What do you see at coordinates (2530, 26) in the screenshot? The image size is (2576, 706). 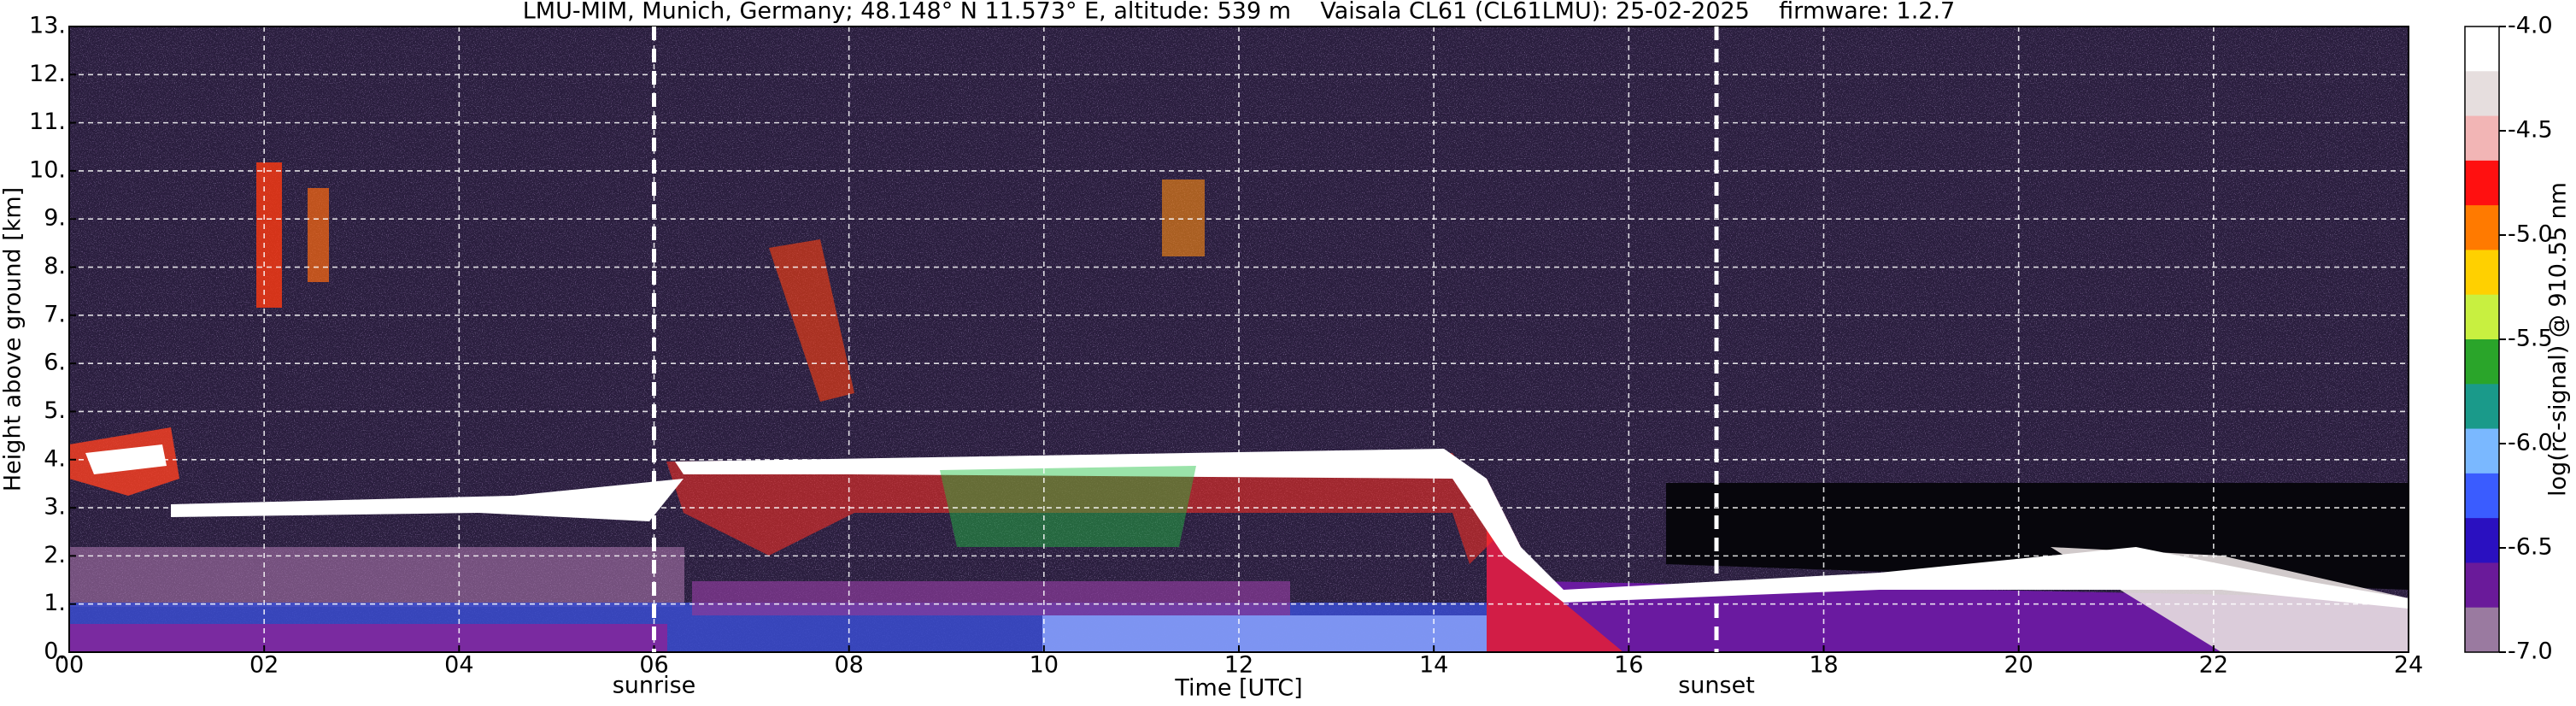 I see `colorbar-tick-label: -4.0` at bounding box center [2530, 26].